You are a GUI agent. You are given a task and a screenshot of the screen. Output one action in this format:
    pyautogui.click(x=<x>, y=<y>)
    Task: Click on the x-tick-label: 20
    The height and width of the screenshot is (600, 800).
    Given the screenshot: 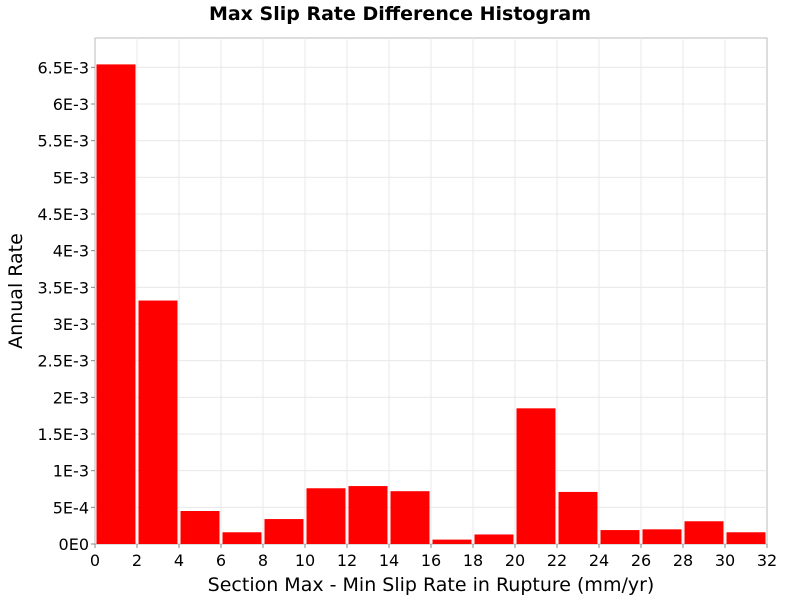 What is the action you would take?
    pyautogui.click(x=515, y=560)
    